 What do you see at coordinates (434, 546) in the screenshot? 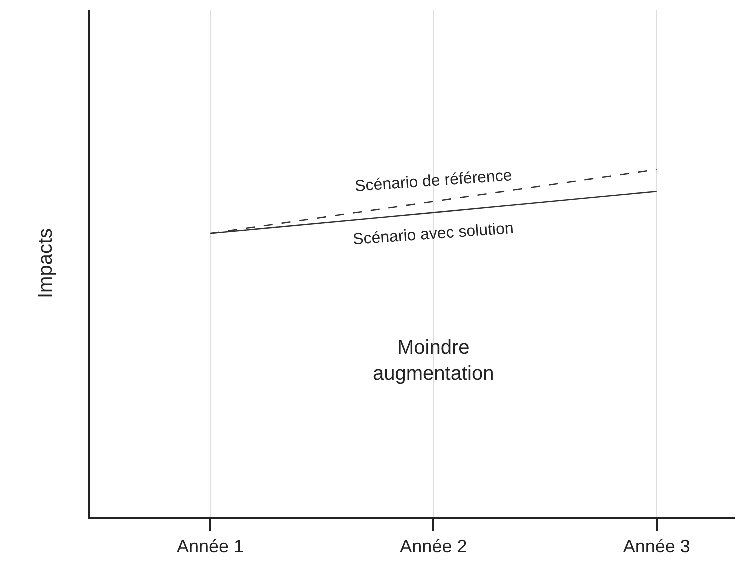
I see `x-tick-label: Année 2` at bounding box center [434, 546].